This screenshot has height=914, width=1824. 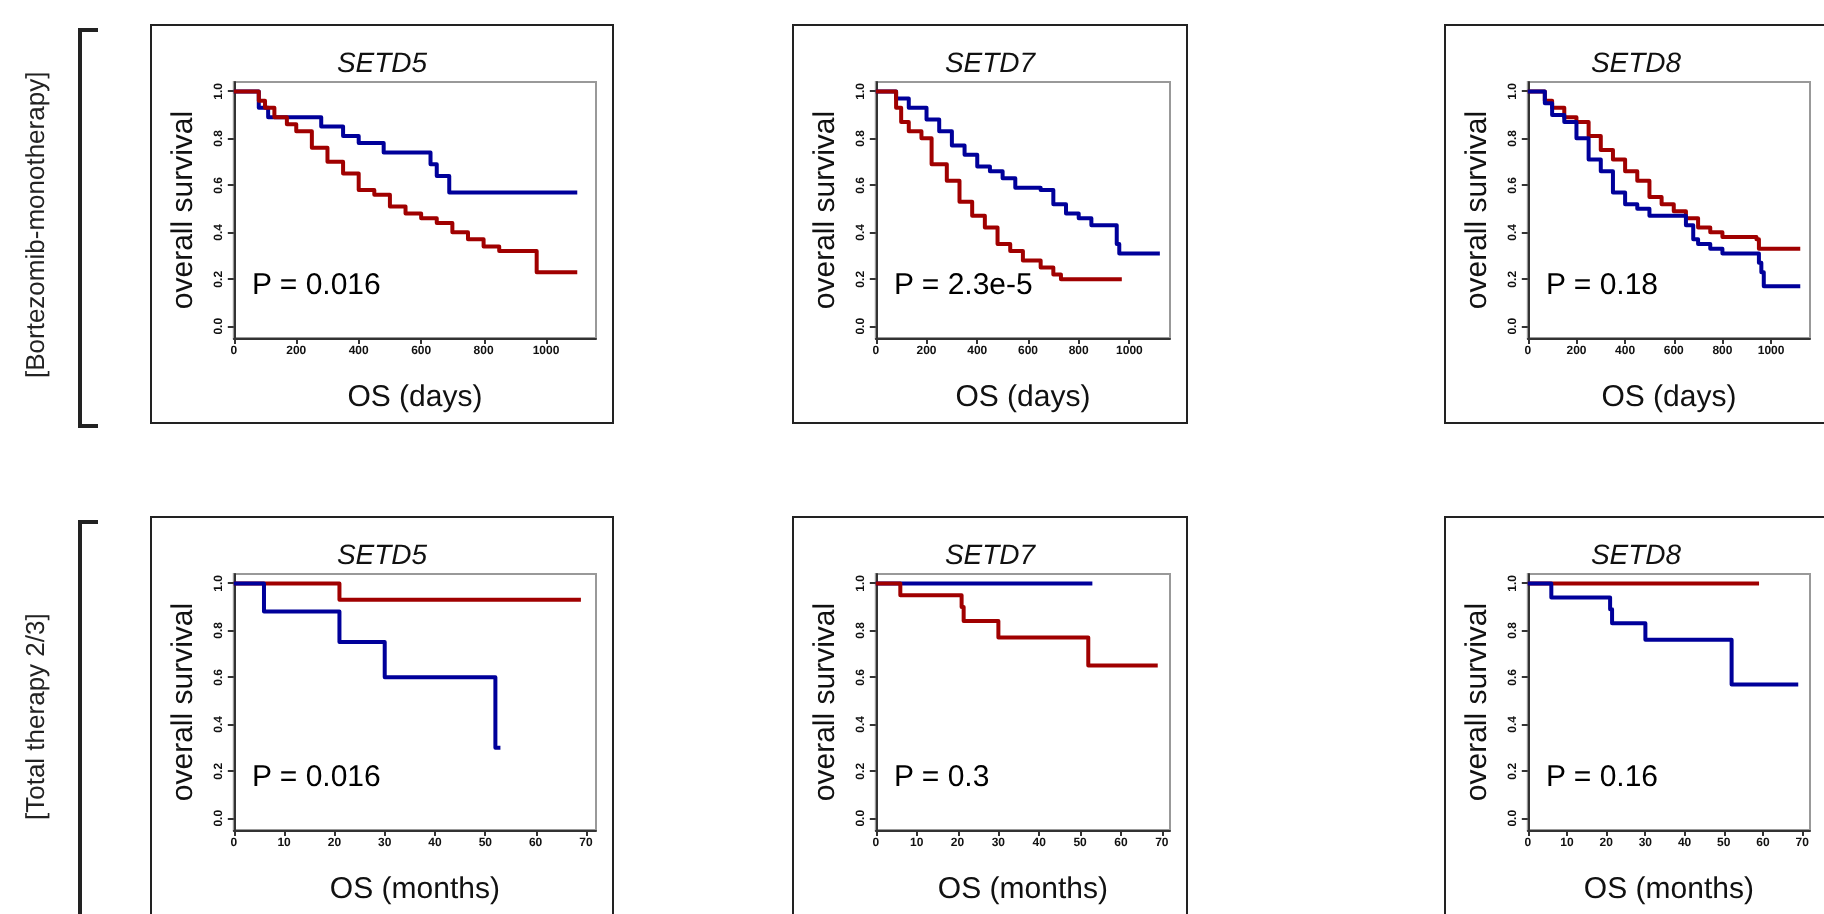 What do you see at coordinates (35, 225) in the screenshot?
I see `text: [Bortezomib-monotherapy]` at bounding box center [35, 225].